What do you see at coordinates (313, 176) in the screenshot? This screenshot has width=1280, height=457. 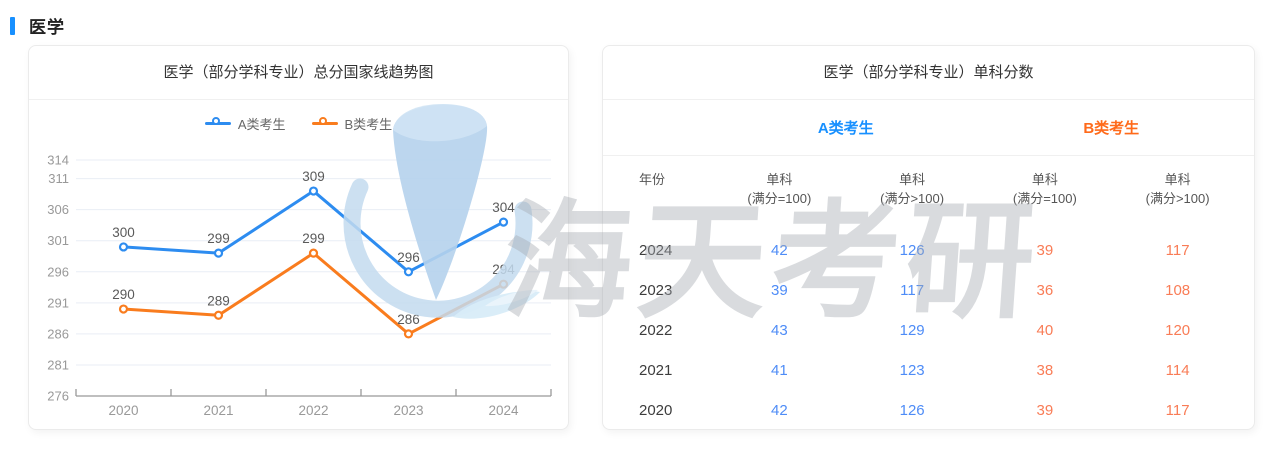 I see `data-label: 309` at bounding box center [313, 176].